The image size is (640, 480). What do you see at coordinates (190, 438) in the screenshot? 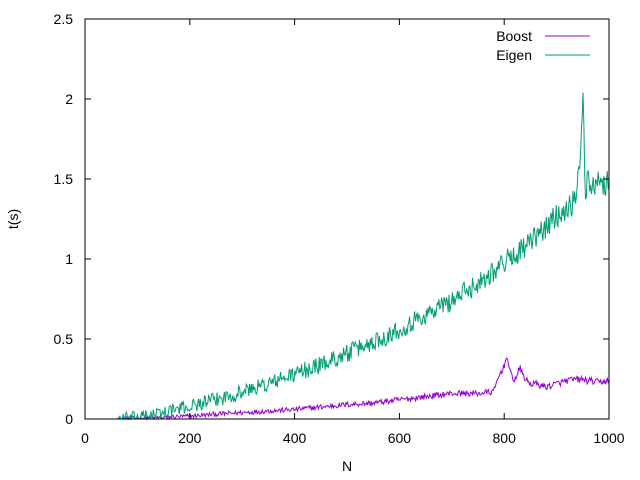
I see `x-tick-label: 200` at bounding box center [190, 438].